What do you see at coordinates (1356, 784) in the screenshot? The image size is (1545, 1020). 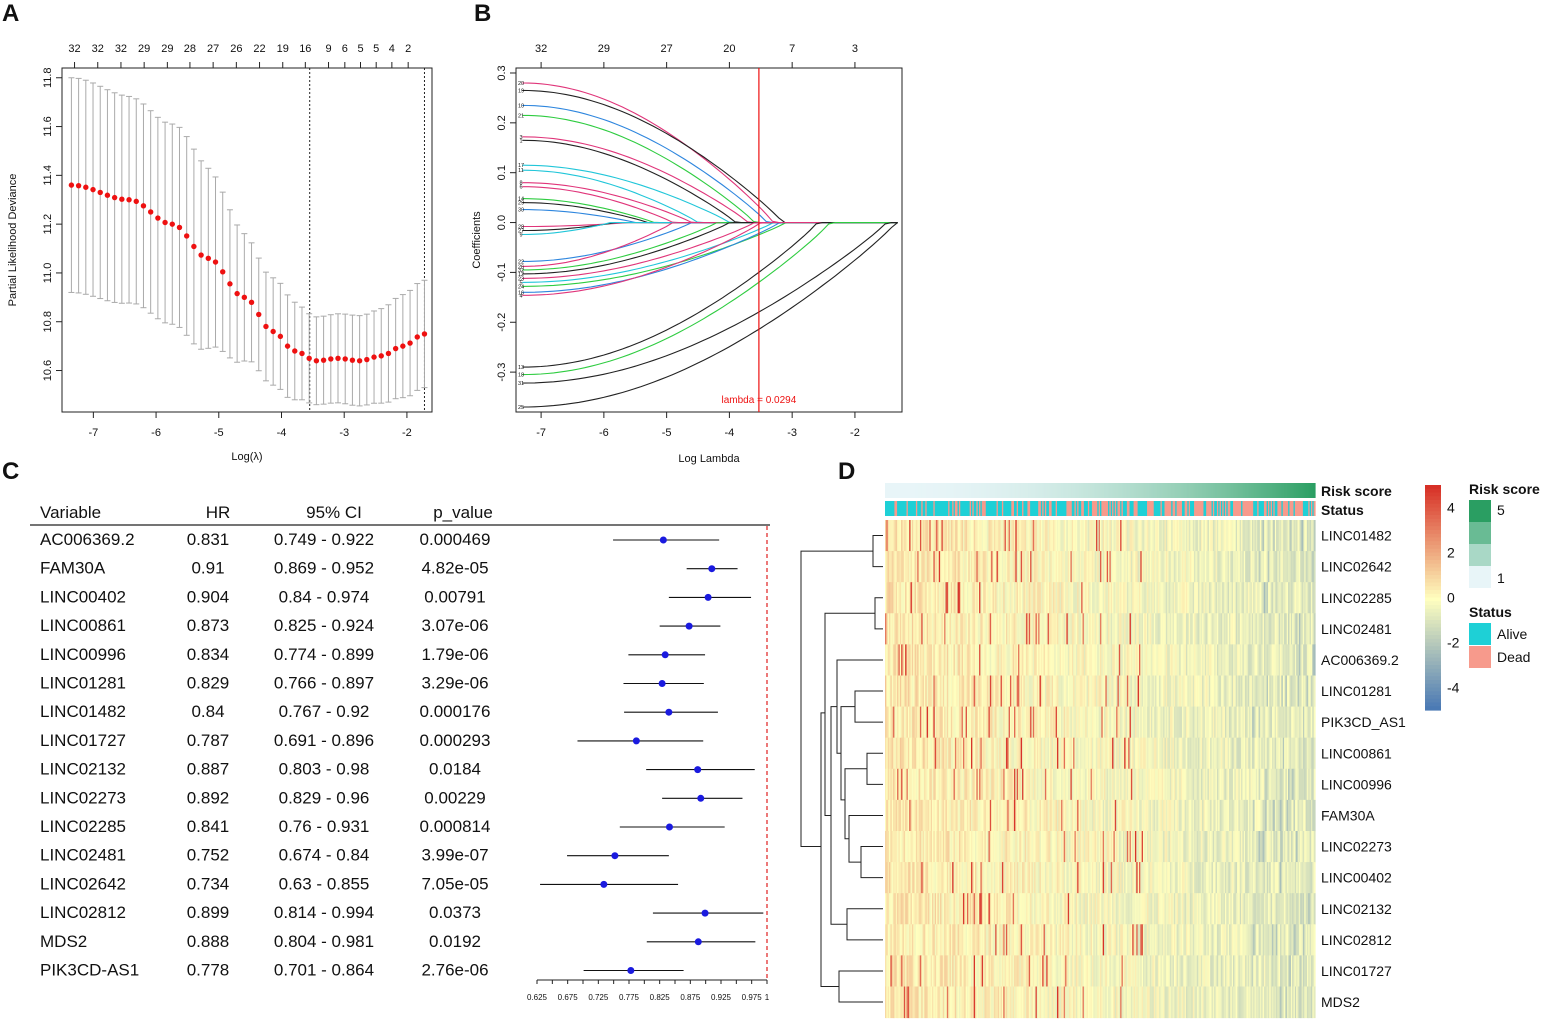 I see `row-label: LINC00996` at bounding box center [1356, 784].